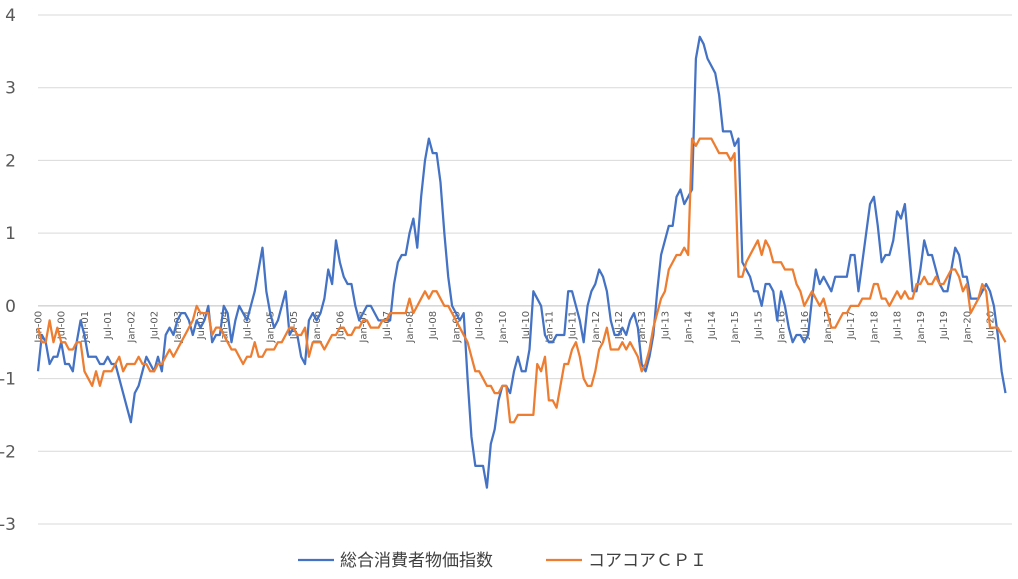 Image resolution: width=1018 pixels, height=579 pixels. What do you see at coordinates (689, 327) in the screenshot?
I see `x-tick-label: Jan-14` at bounding box center [689, 327].